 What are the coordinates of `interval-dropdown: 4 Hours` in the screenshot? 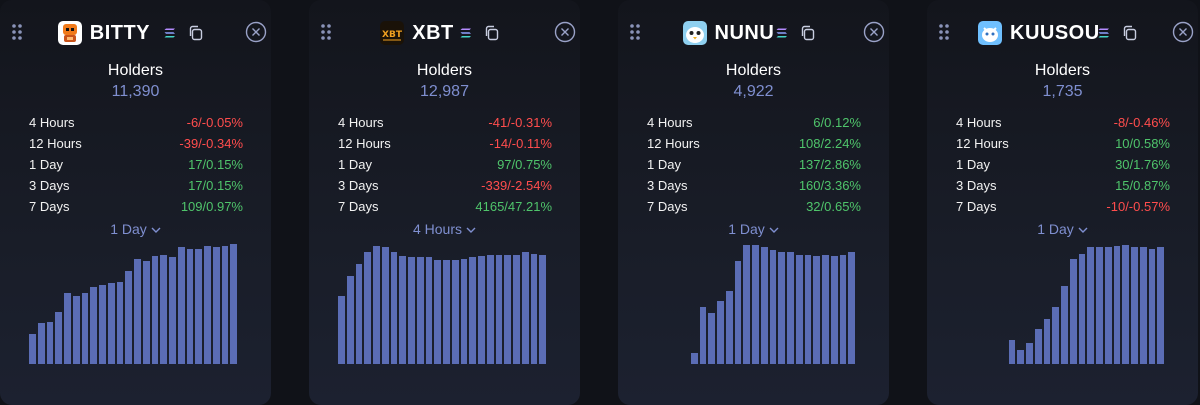 It's located at (444, 229).